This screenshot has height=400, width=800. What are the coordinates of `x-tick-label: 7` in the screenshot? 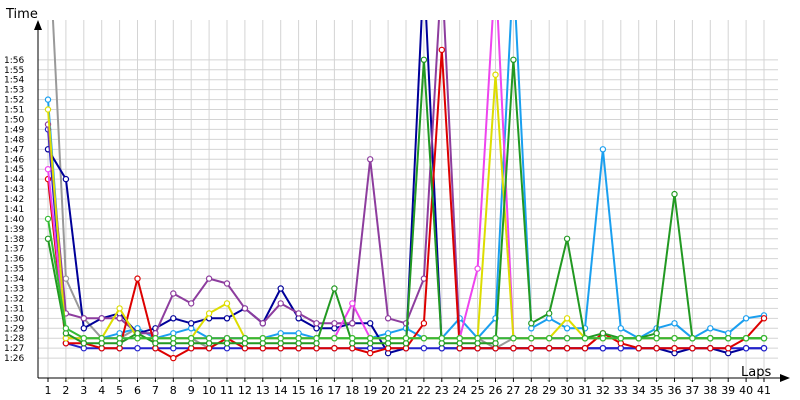 It's located at (155, 390).